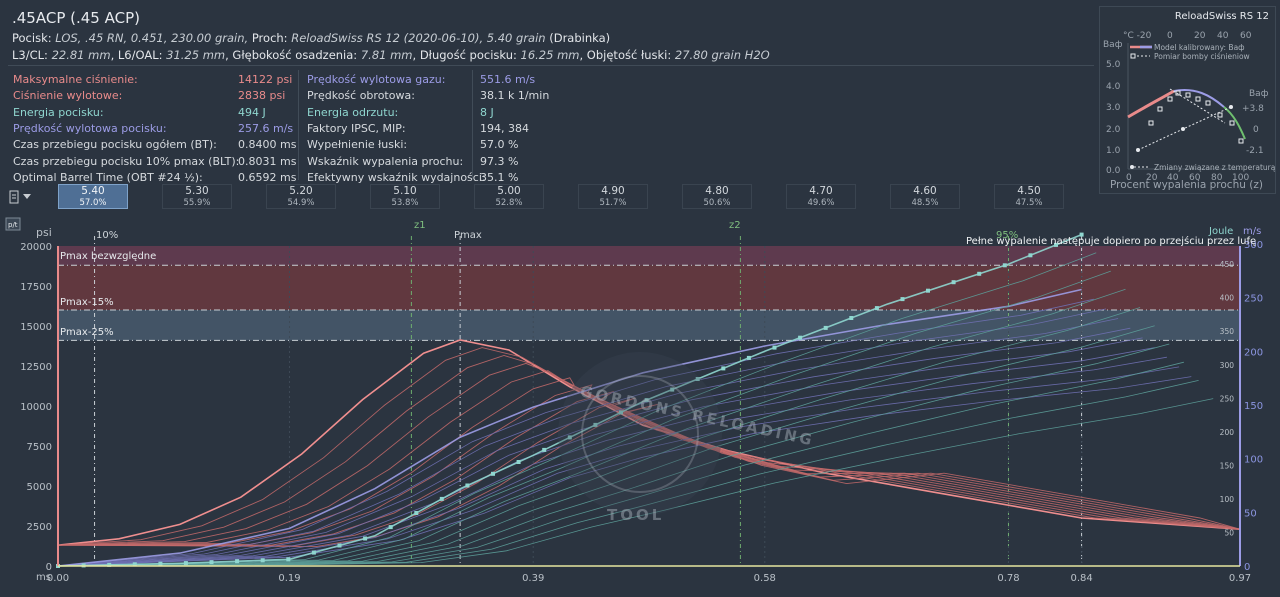  I want to click on stat-value: 57.0 %, so click(499, 145).